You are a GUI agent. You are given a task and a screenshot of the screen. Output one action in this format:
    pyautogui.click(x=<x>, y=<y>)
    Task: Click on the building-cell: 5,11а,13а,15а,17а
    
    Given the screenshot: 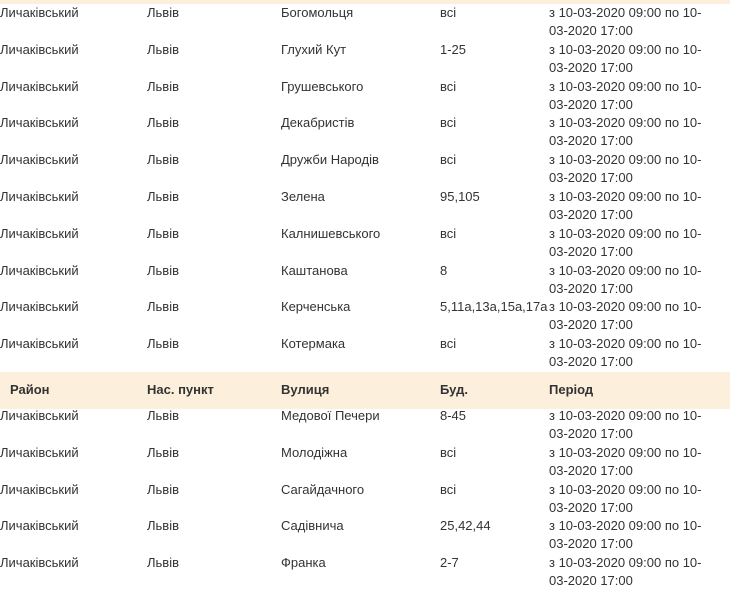 What is the action you would take?
    pyautogui.click(x=494, y=307)
    